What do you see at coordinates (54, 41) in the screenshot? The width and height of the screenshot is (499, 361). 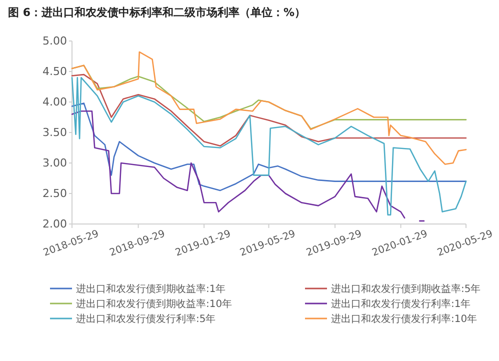 I see `y-tick-label: 5.00` at bounding box center [54, 41].